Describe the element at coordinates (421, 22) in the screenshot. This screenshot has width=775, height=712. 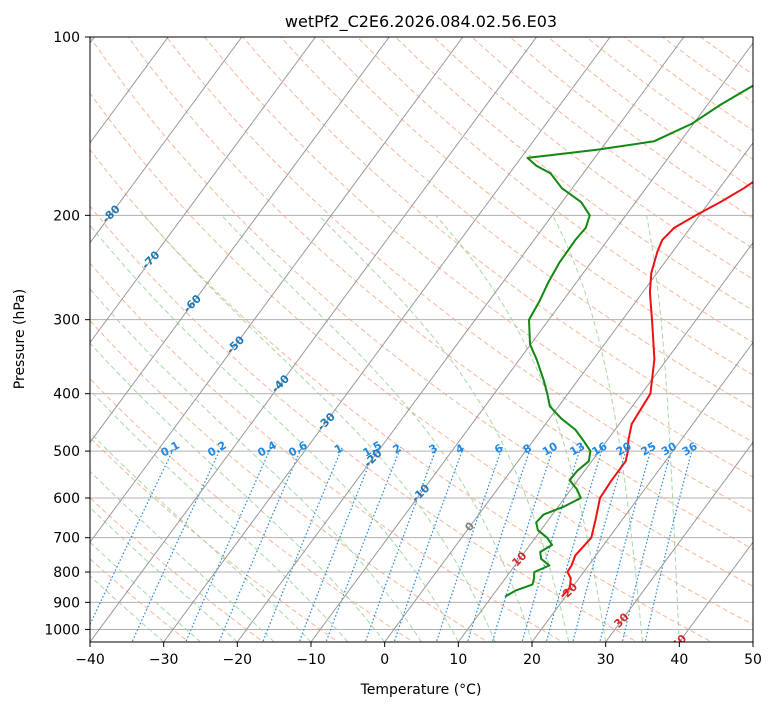
I see `chart-title: wetPf2_C2E6.2026.084.02.56.E03` at that location.